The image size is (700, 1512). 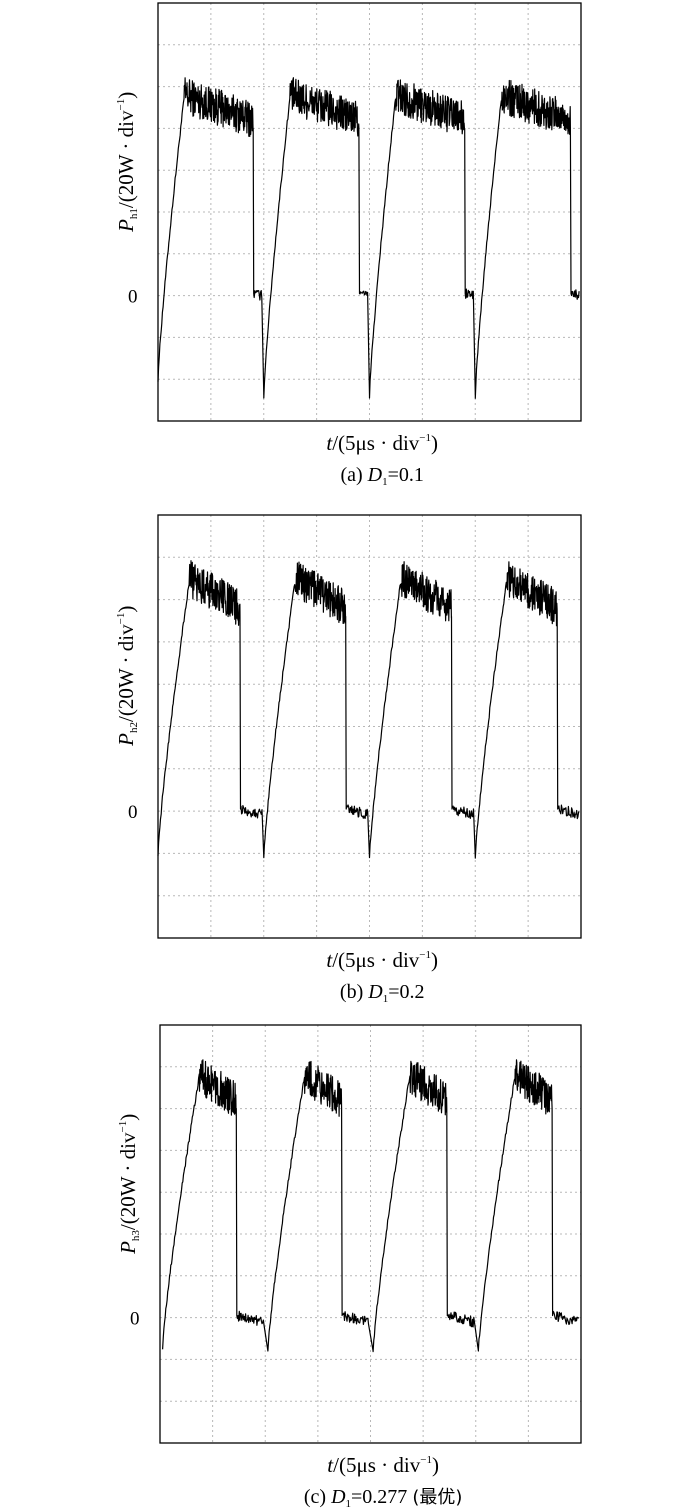 I want to click on zero-tick-label-a: 0, so click(x=133, y=297).